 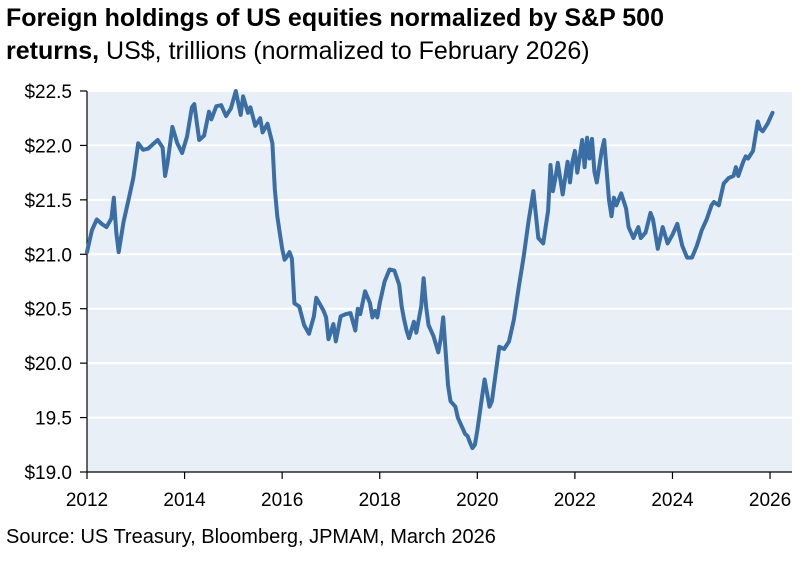 What do you see at coordinates (48, 255) in the screenshot?
I see `y-tick-label: $21.0` at bounding box center [48, 255].